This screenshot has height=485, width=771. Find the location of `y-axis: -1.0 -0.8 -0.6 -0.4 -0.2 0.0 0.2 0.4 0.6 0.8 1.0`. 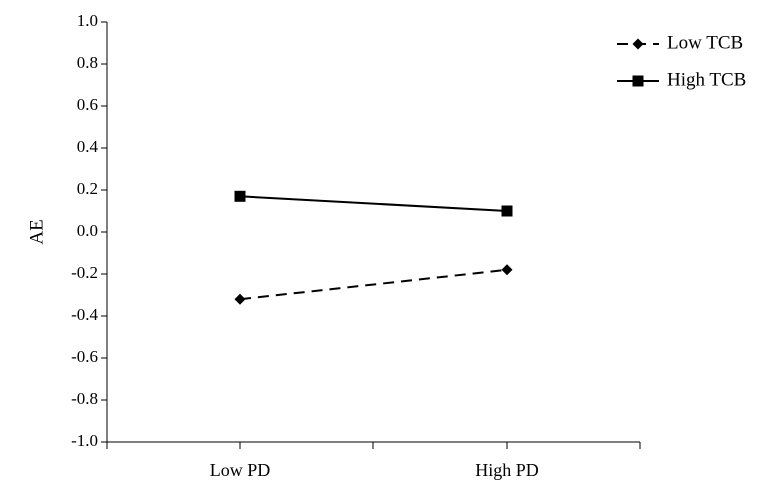

y-axis: -1.0 -0.8 -0.6 -0.4 -0.2 0.0 0.2 0.4 0.6 0.8 1.0 is located at coordinates (89, 230).